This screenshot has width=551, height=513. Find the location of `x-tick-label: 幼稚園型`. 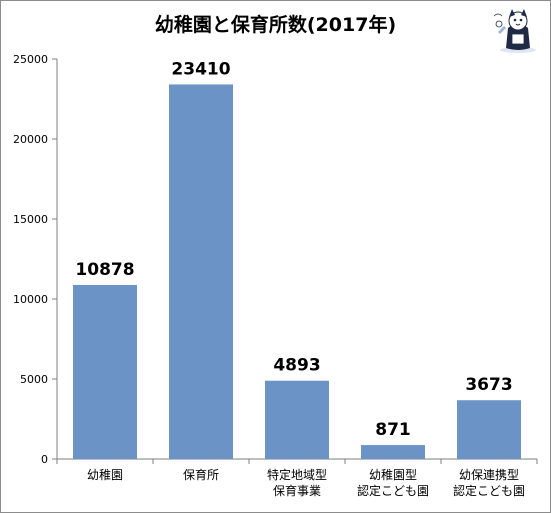

x-tick-label: 幼稚園型 is located at coordinates (393, 475).